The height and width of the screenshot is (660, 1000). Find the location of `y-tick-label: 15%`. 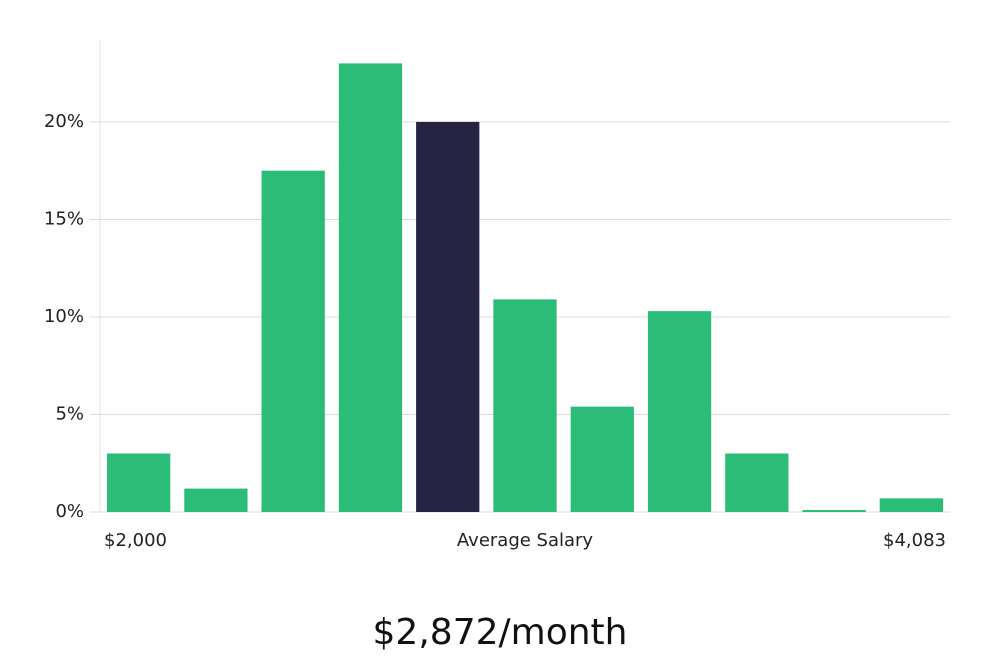

y-tick-label: 15% is located at coordinates (64, 218).